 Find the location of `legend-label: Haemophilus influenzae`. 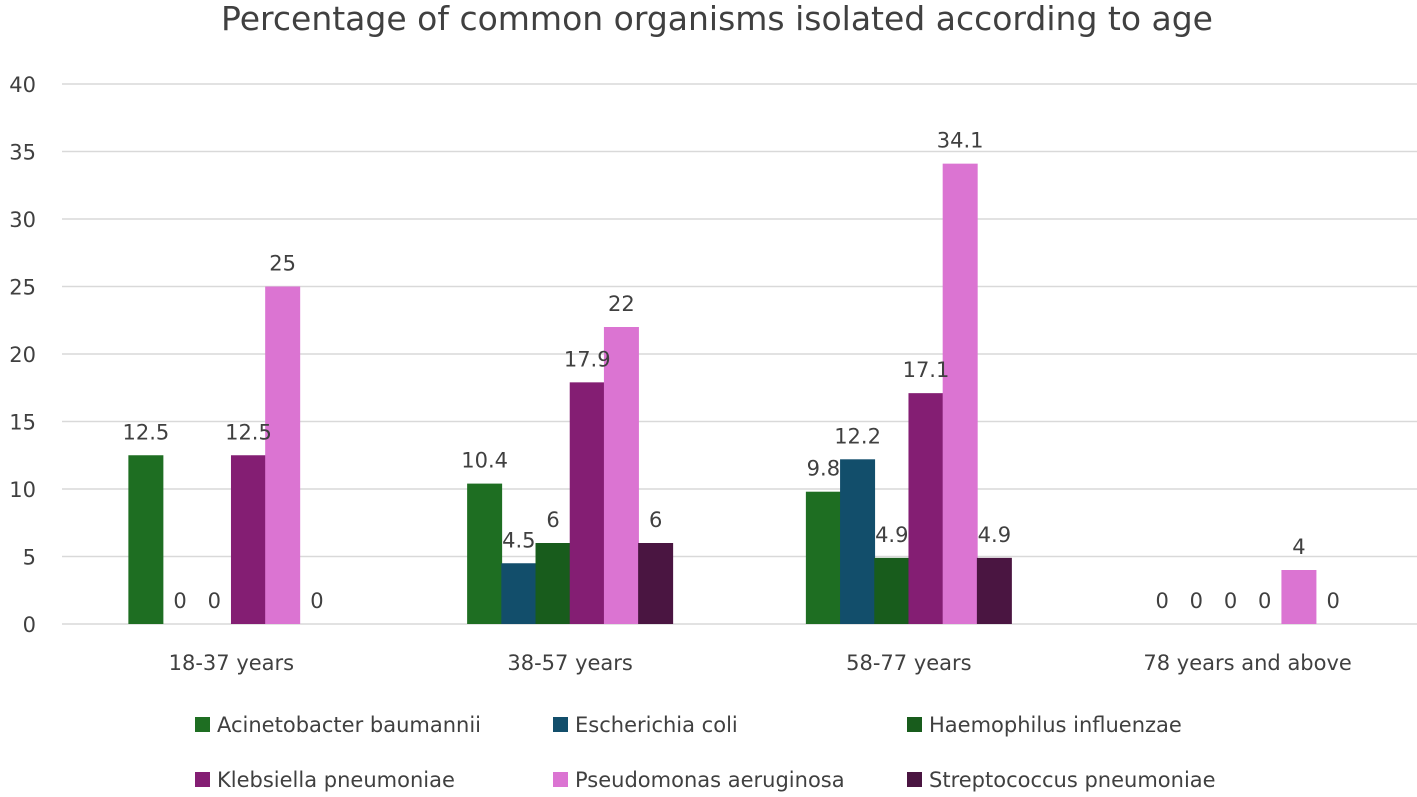

legend-label: Haemophilus influenzae is located at coordinates (1055, 725).